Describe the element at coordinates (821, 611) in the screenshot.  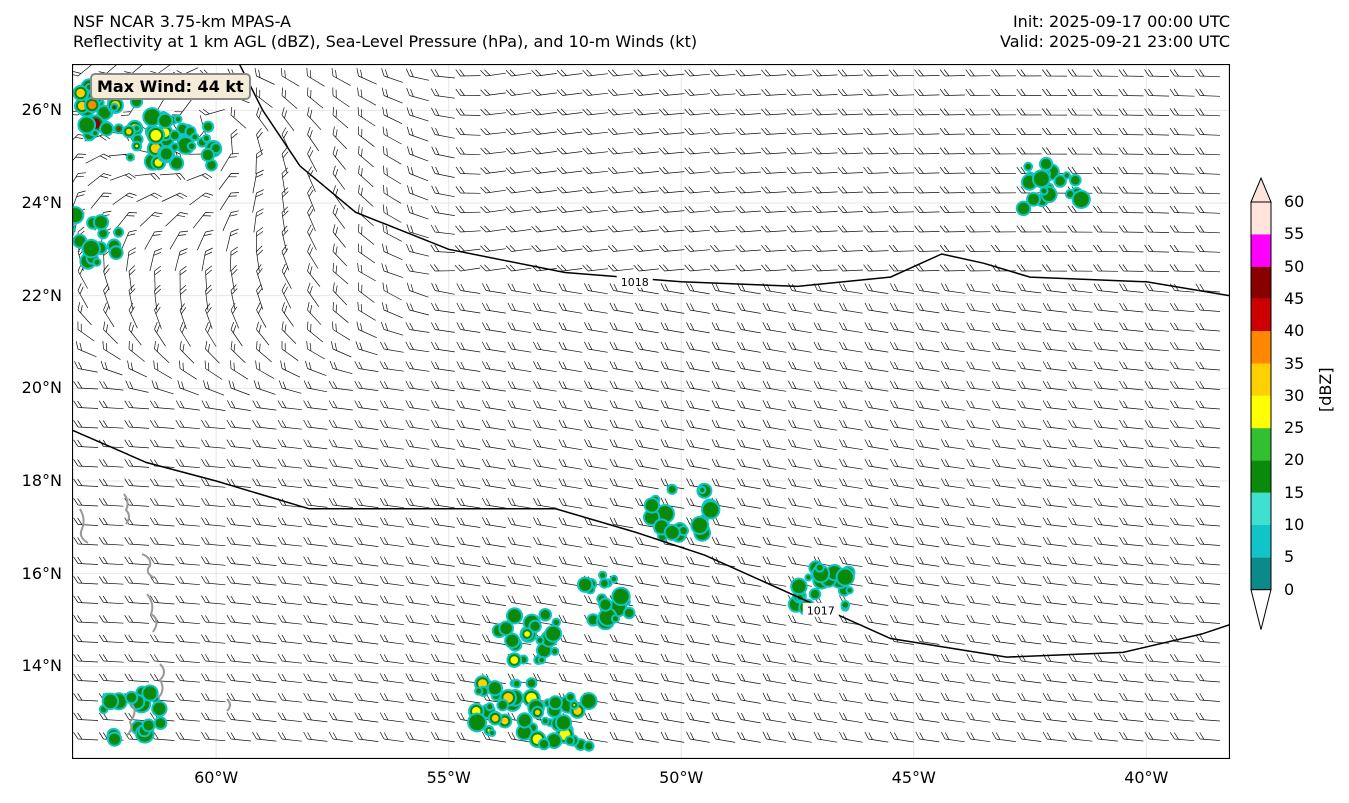
I see `isobar-label: 1017` at that location.